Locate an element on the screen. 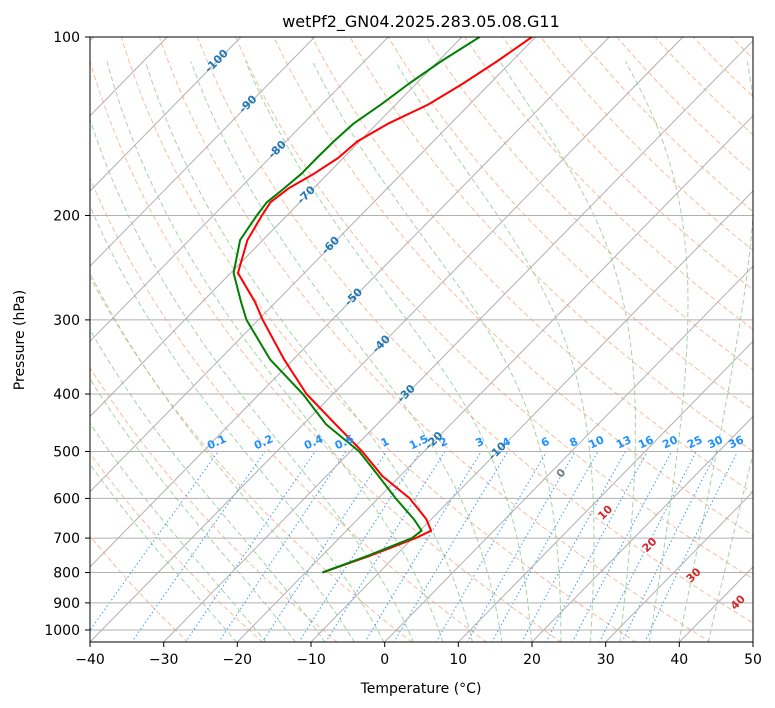  y-tick-label: 200 is located at coordinates (66, 217).